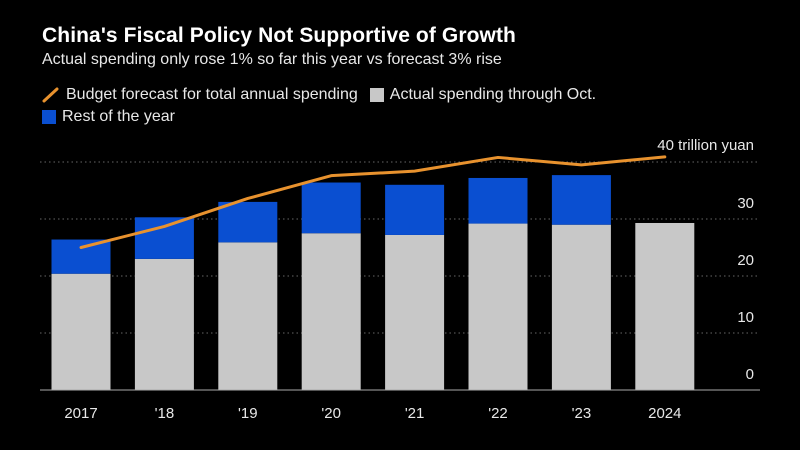 The width and height of the screenshot is (800, 450). Describe the element at coordinates (49, 117) in the screenshot. I see `legend-swatch-rest` at that location.